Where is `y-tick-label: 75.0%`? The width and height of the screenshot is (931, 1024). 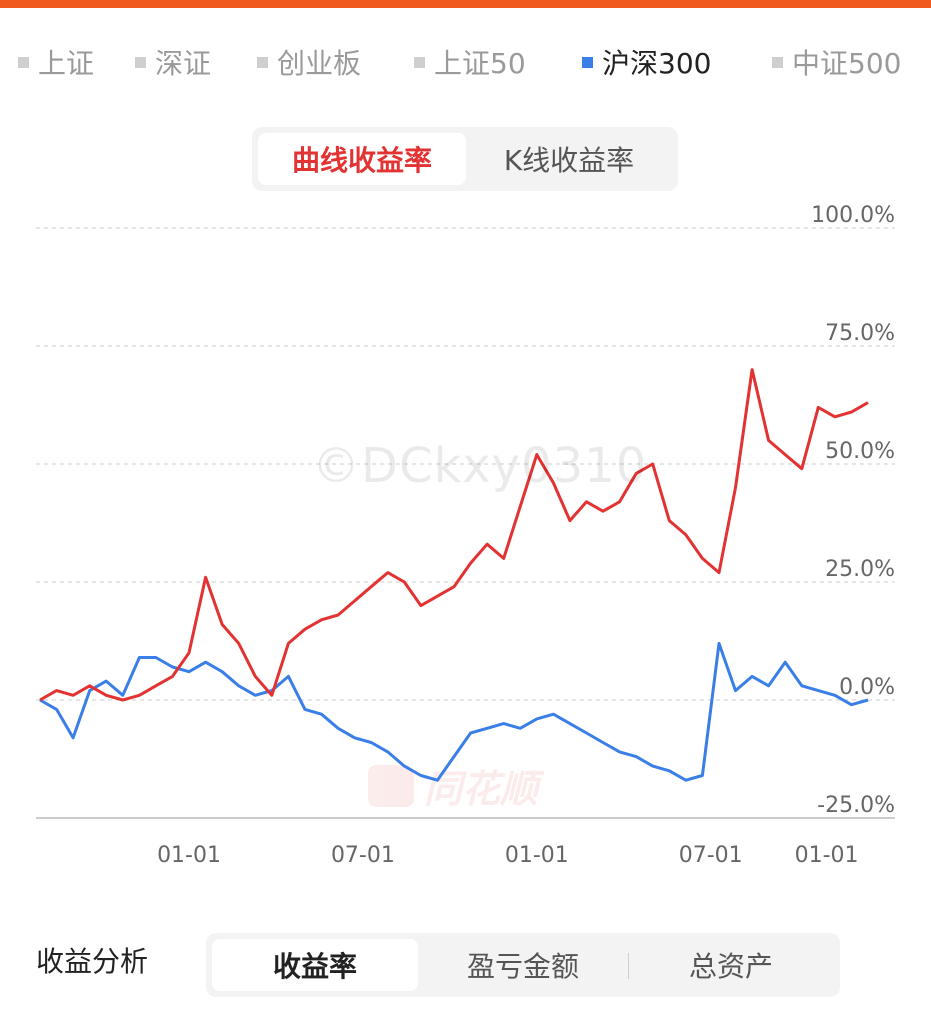
y-tick-label: 75.0% is located at coordinates (860, 333).